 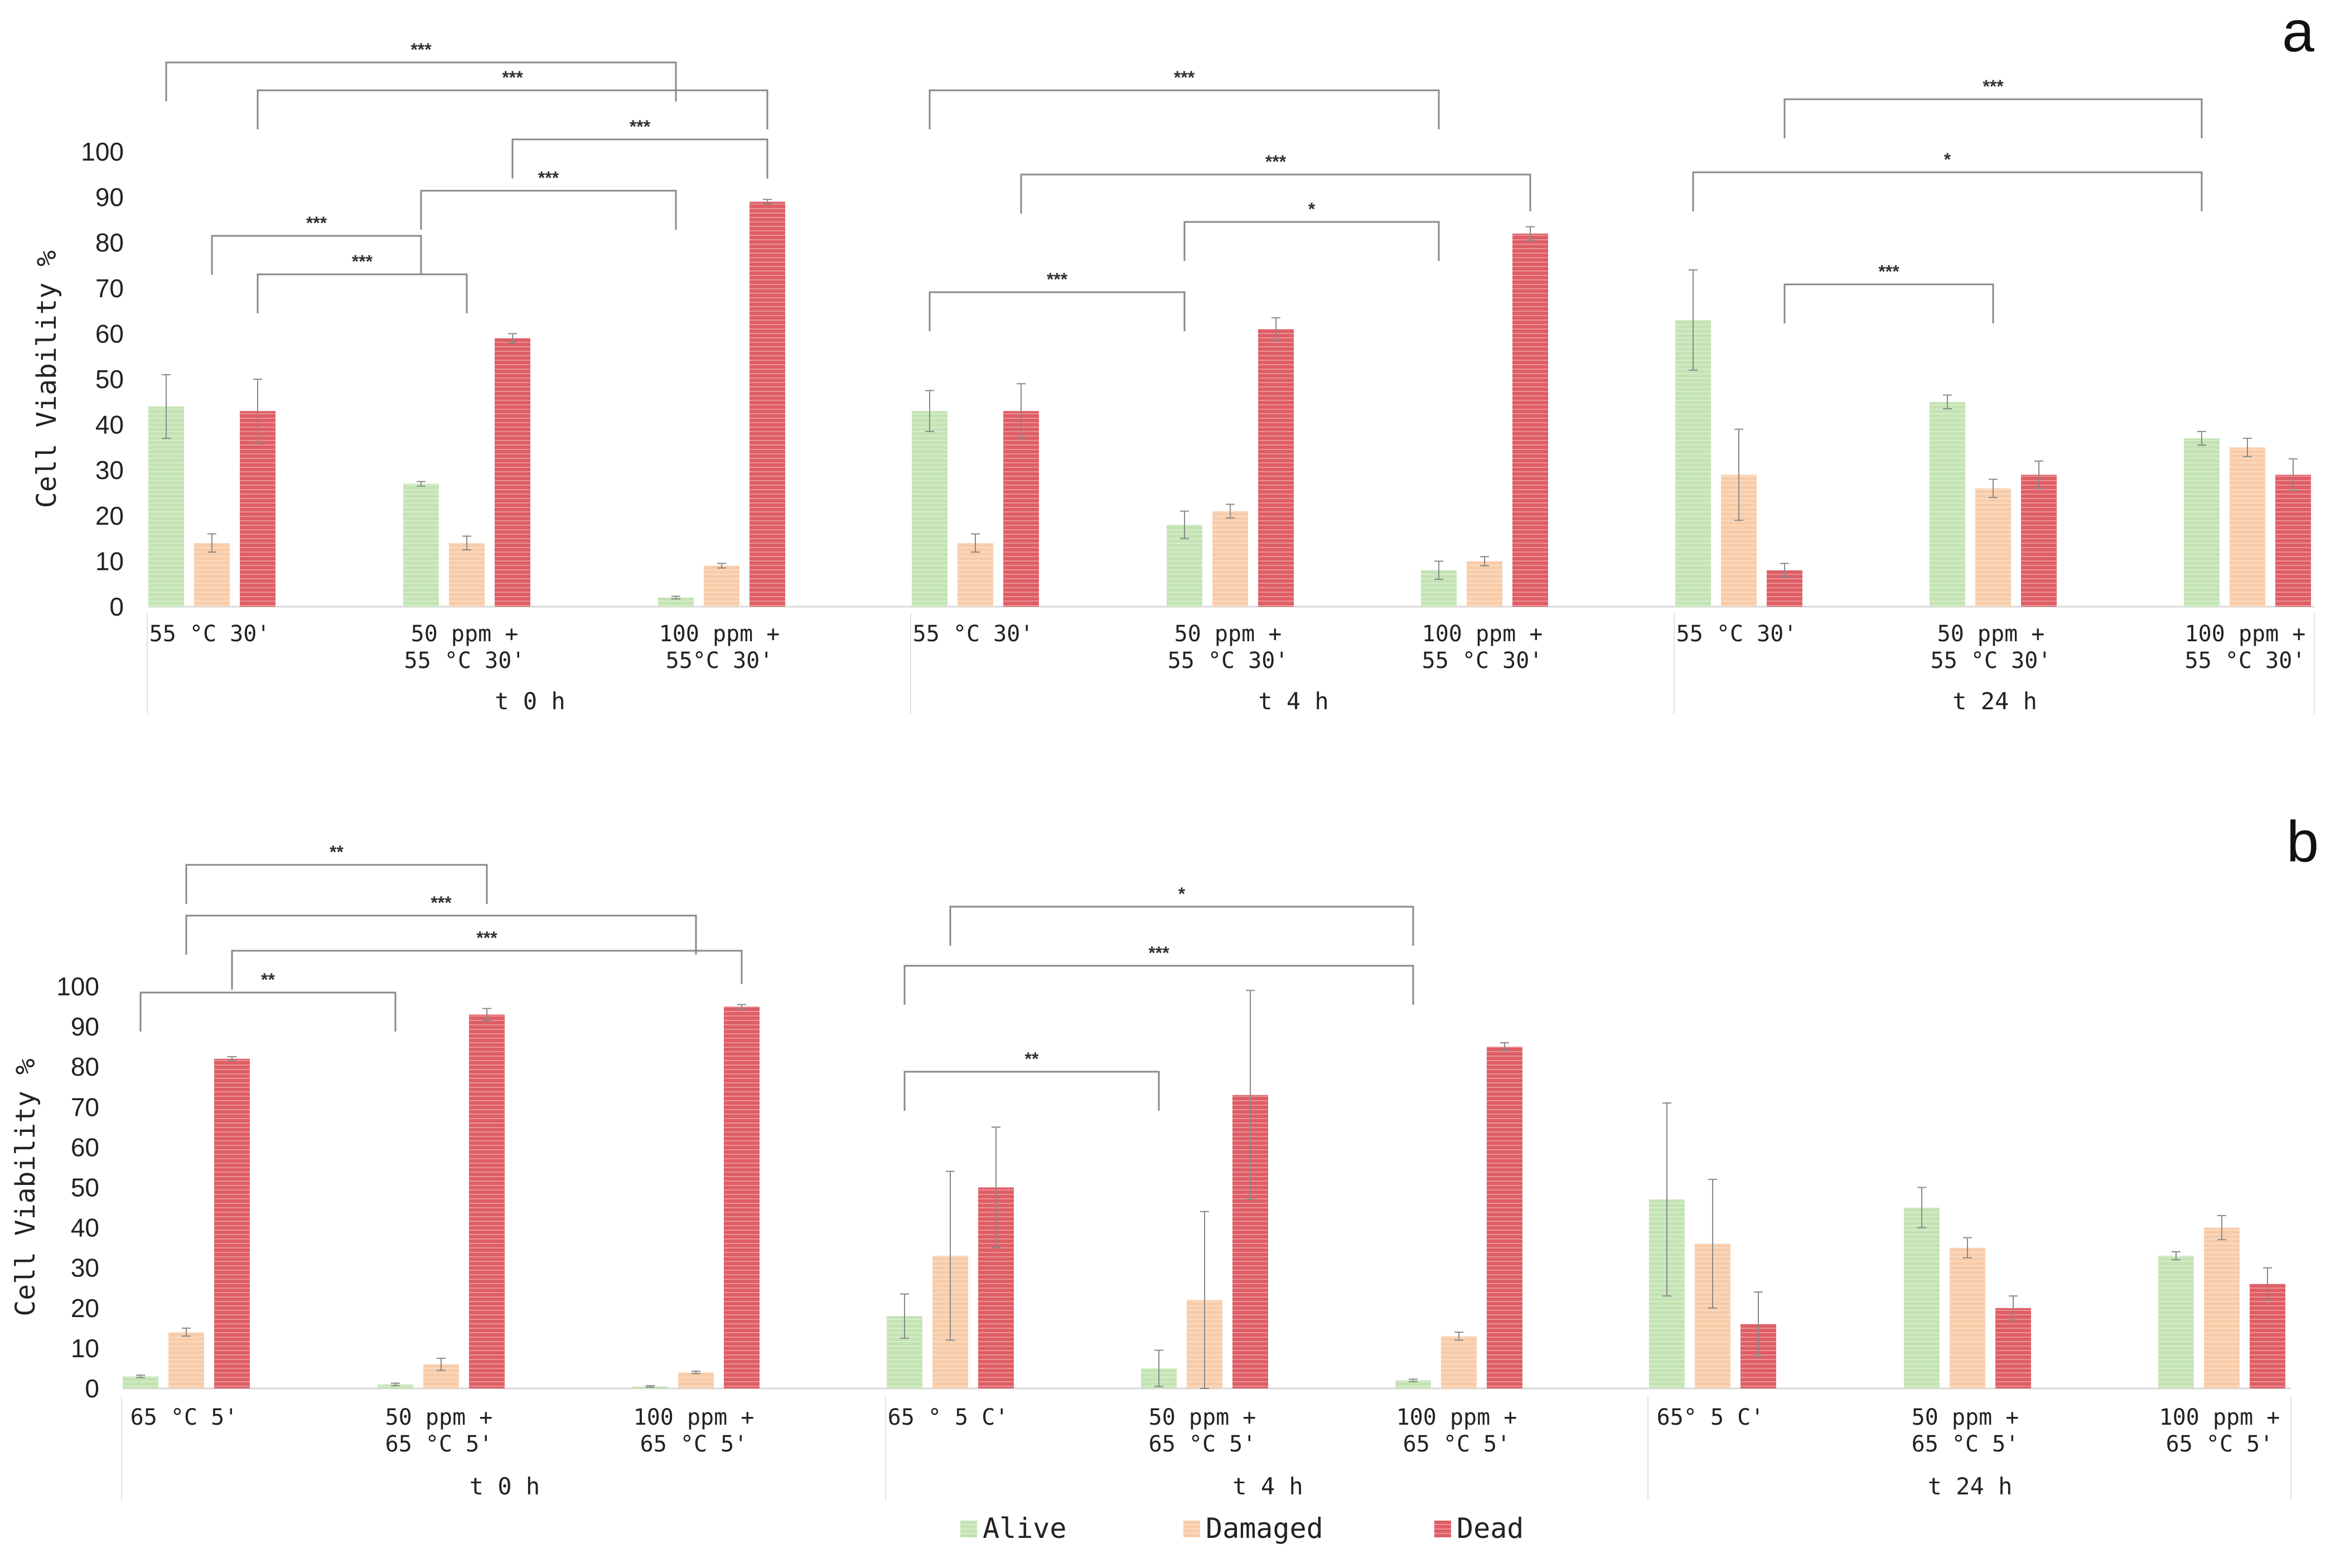 I want to click on y-tick-label: 30, so click(x=85, y=1268).